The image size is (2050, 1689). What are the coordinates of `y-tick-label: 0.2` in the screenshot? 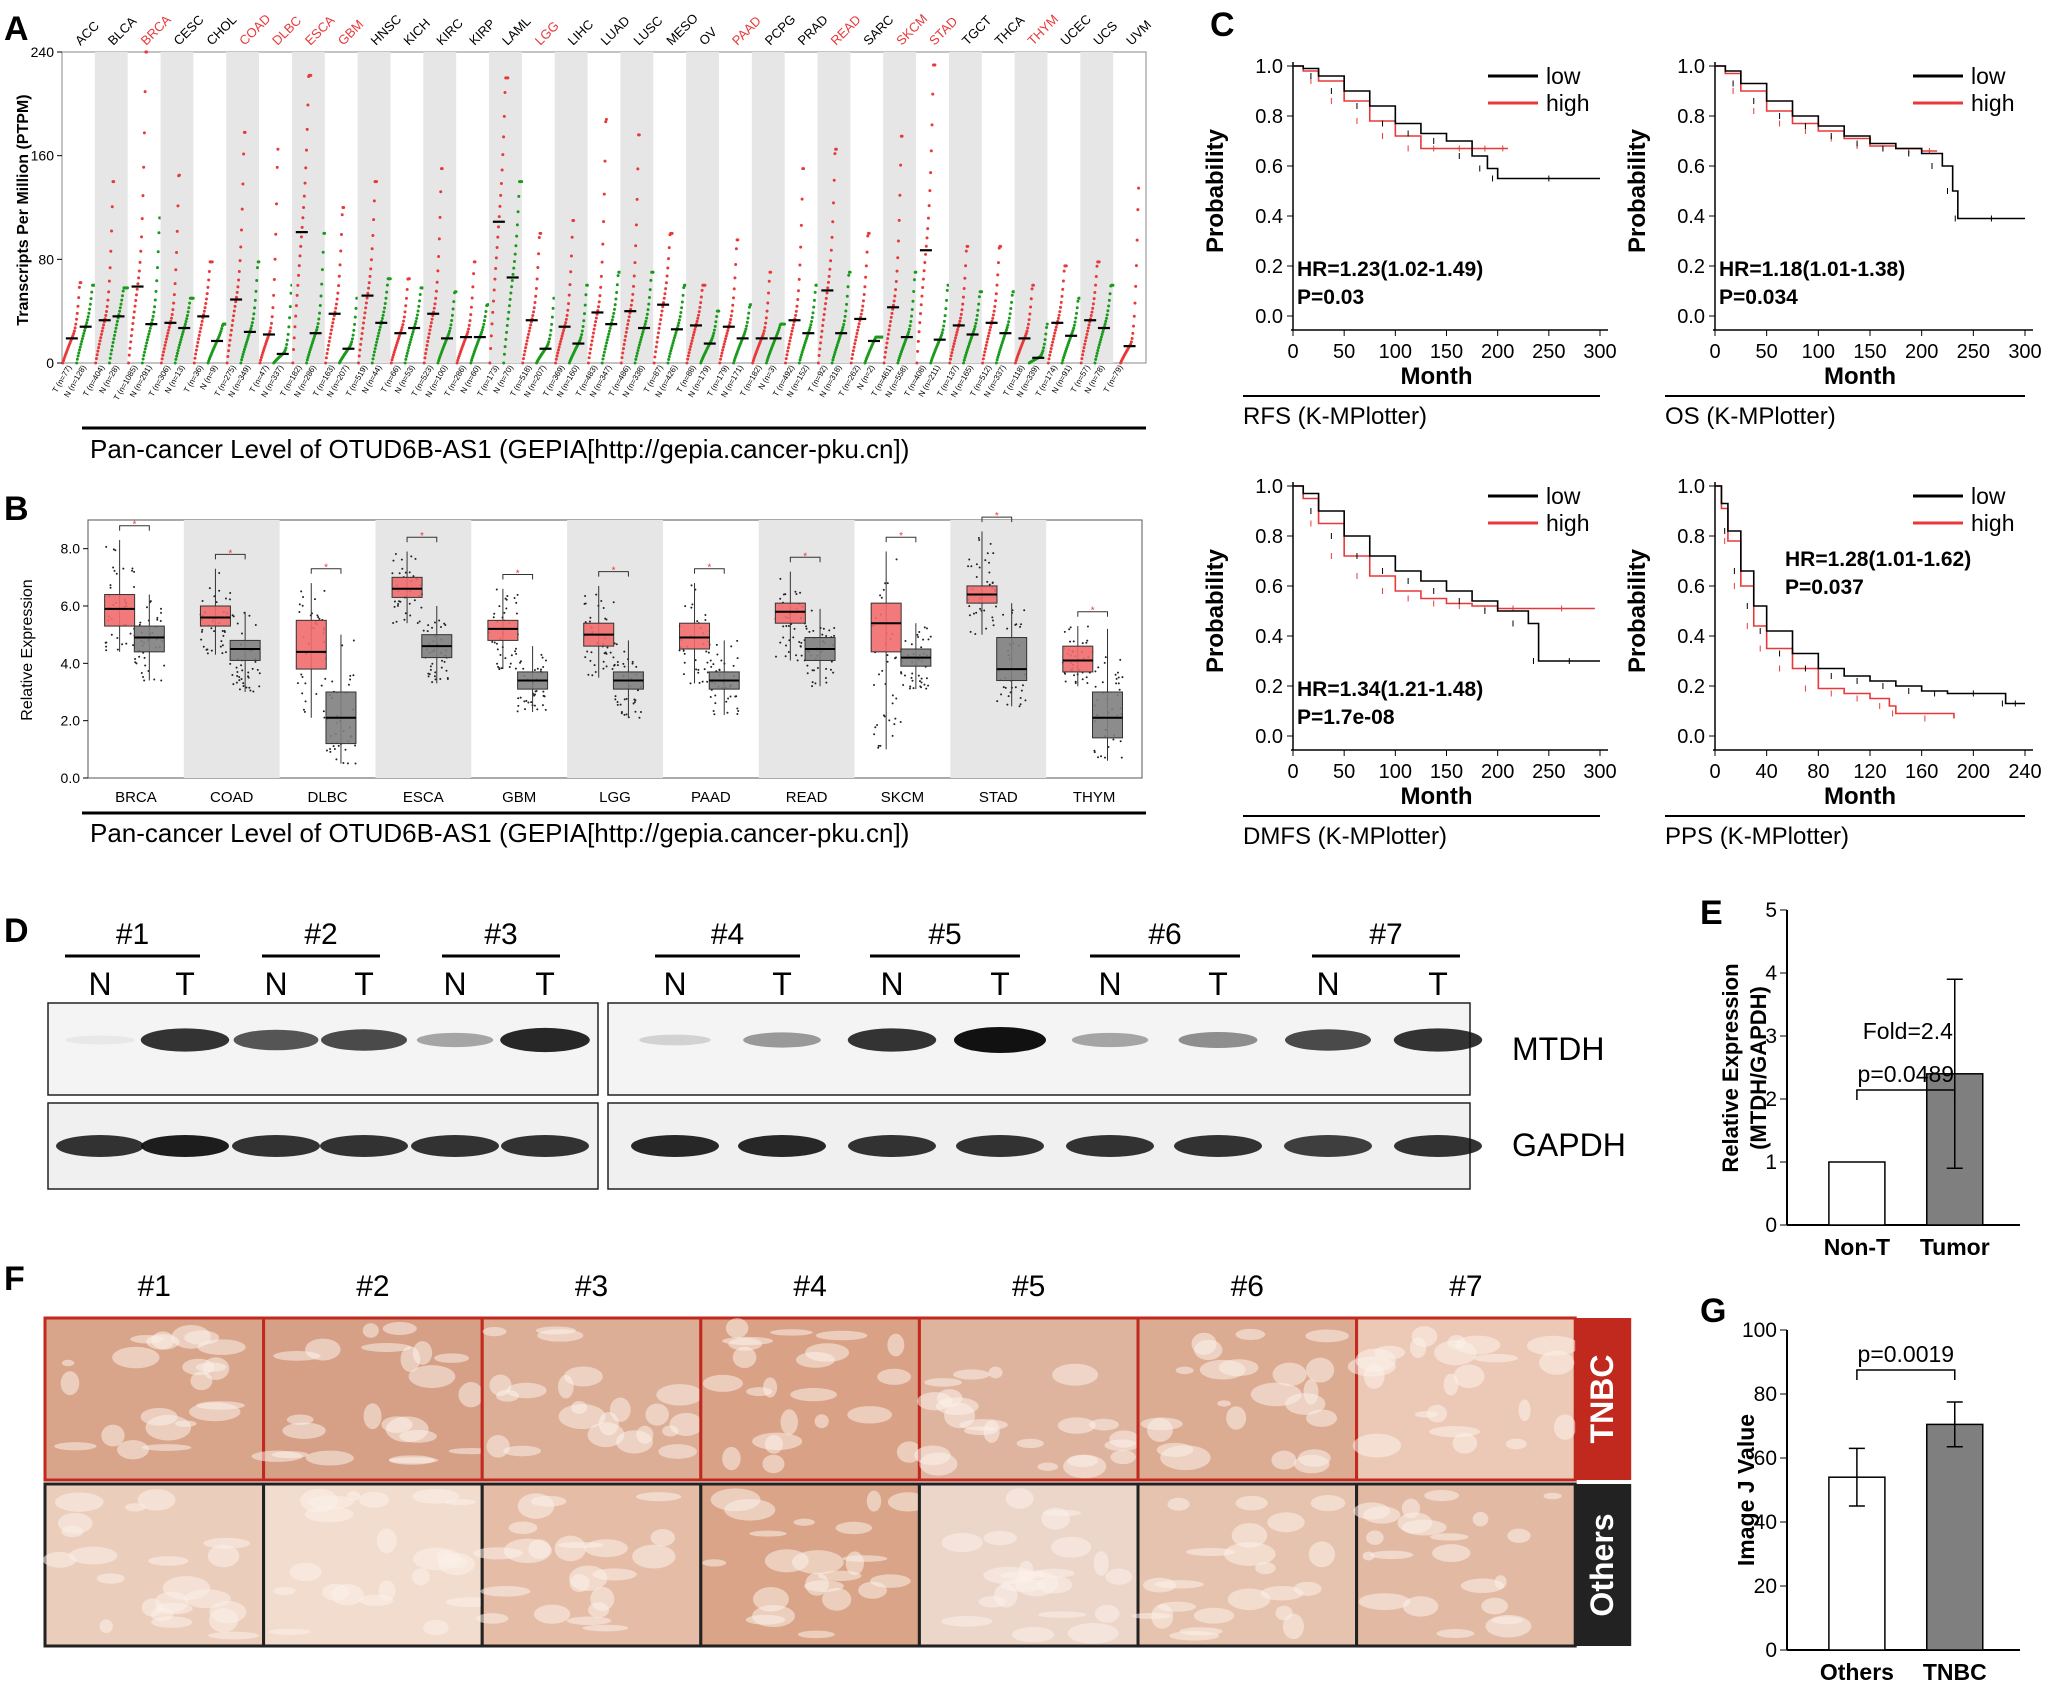 It's located at (1269, 687).